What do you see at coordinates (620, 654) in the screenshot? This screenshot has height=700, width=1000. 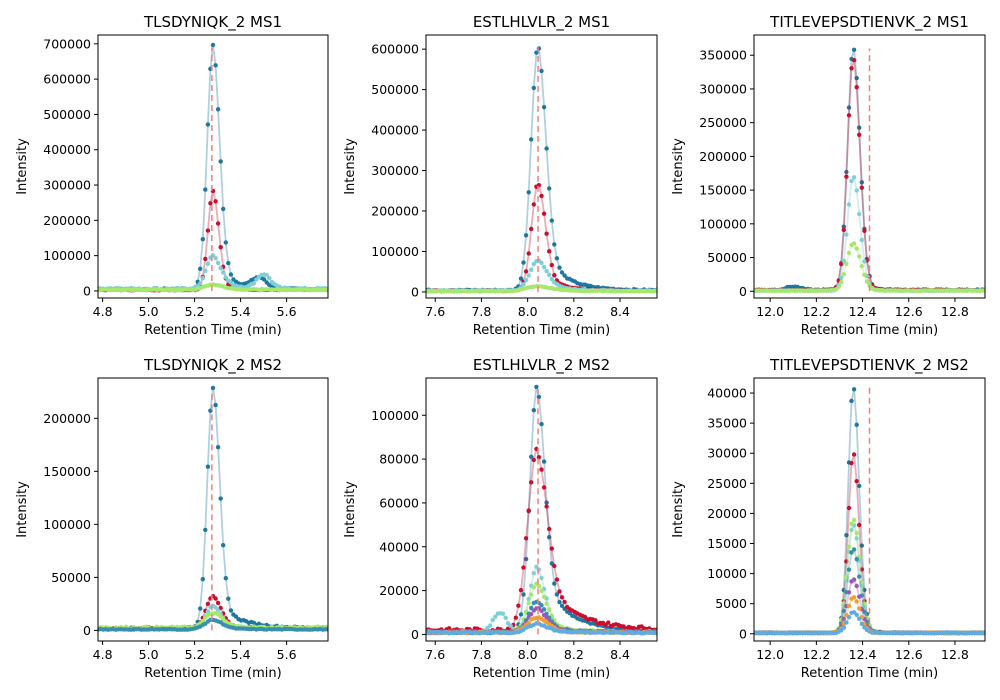 I see `x-tick-label: 8.4` at bounding box center [620, 654].